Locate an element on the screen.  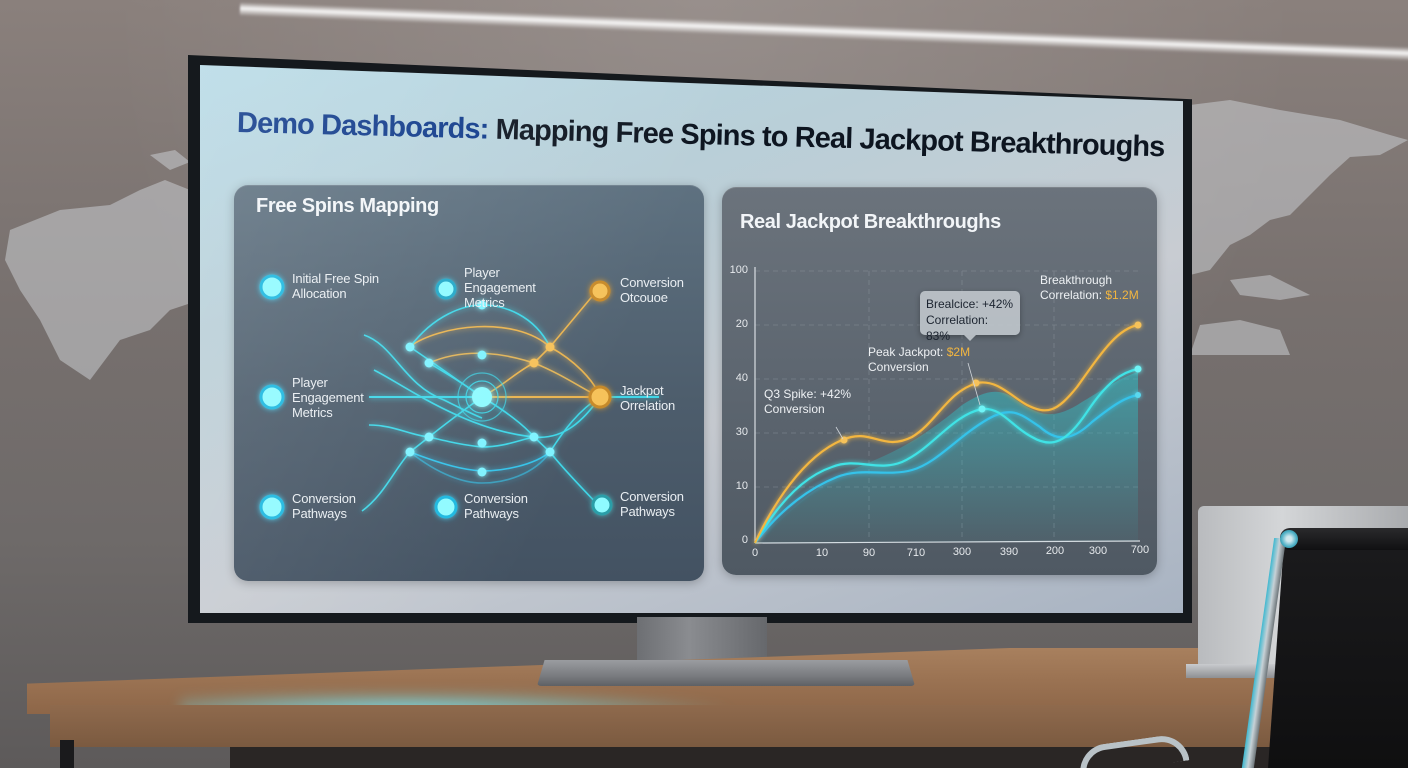
page-title-accent: Demo Dashboards: is located at coordinates (362, 126).